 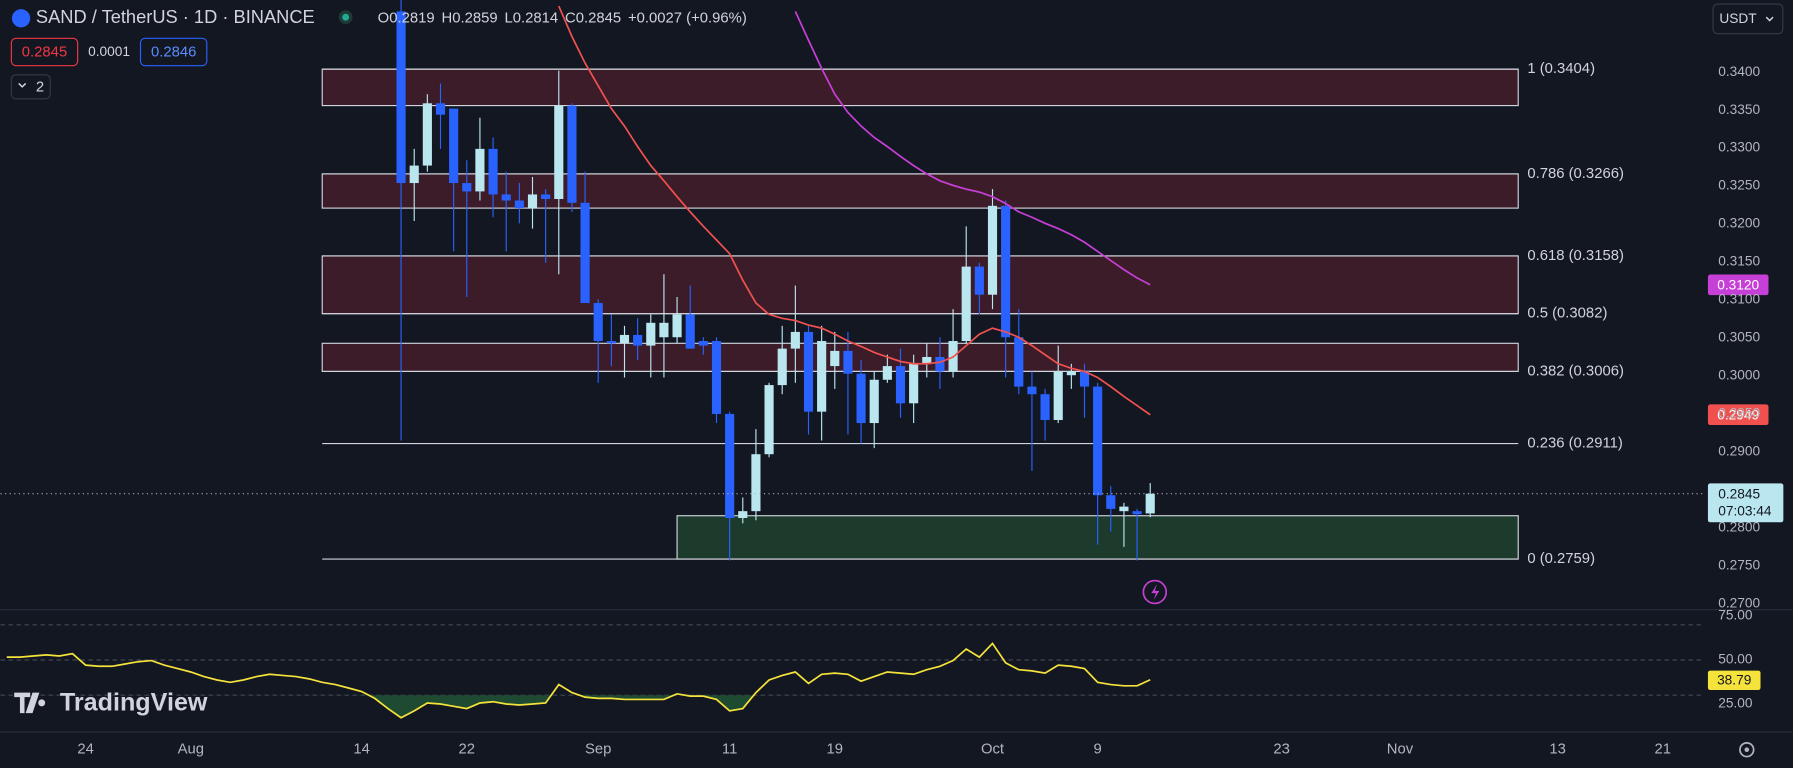 What do you see at coordinates (85, 750) in the screenshot?
I see `x-tick-label: 24` at bounding box center [85, 750].